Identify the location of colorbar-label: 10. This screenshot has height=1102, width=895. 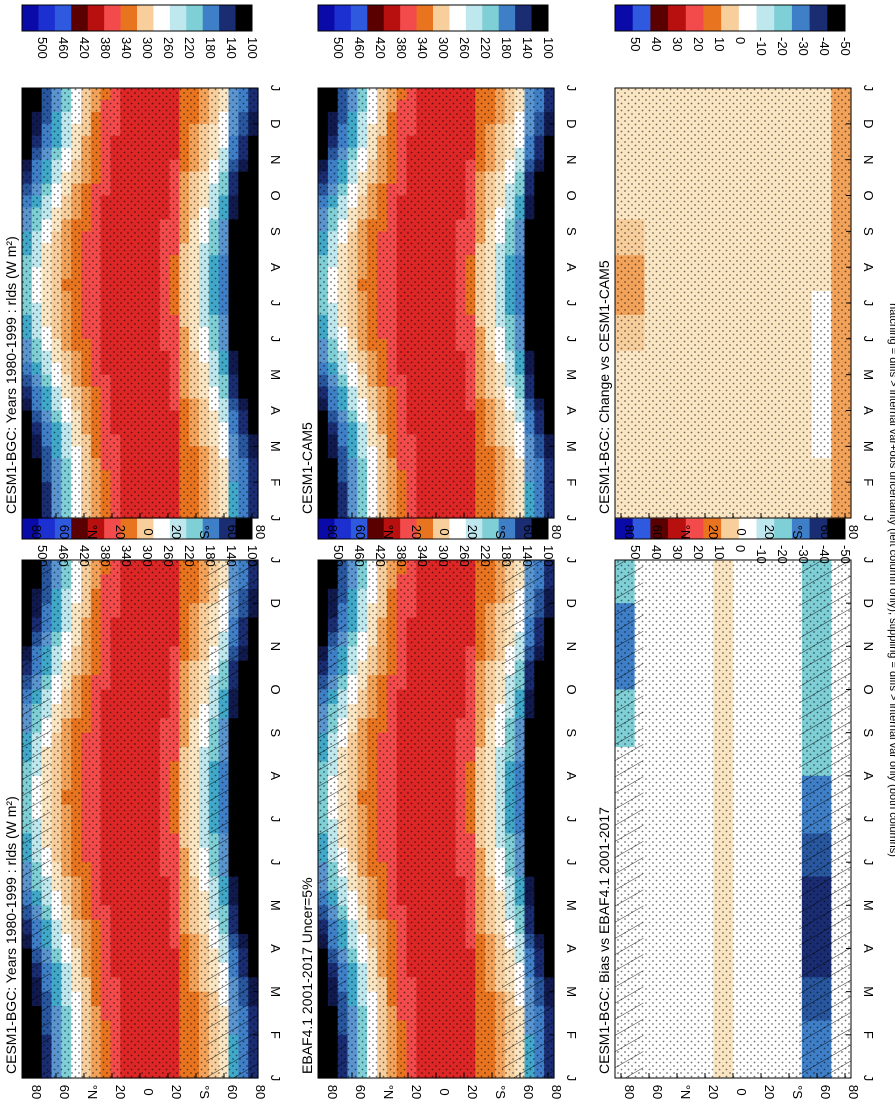
(719, 552).